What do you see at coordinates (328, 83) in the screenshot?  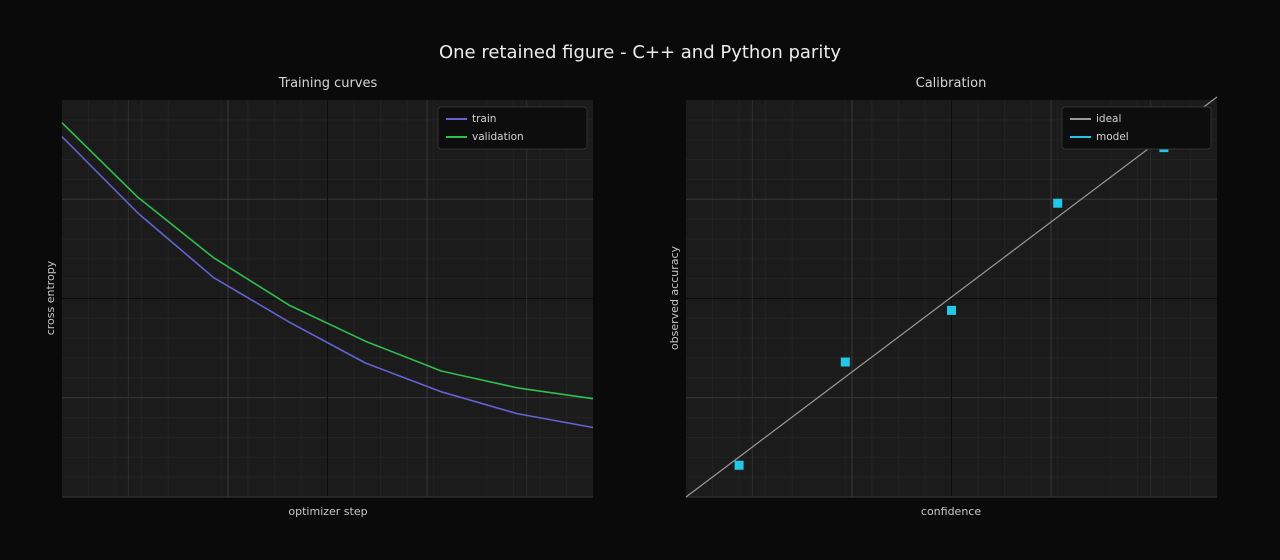 I see `training-curves-title: Training curves` at bounding box center [328, 83].